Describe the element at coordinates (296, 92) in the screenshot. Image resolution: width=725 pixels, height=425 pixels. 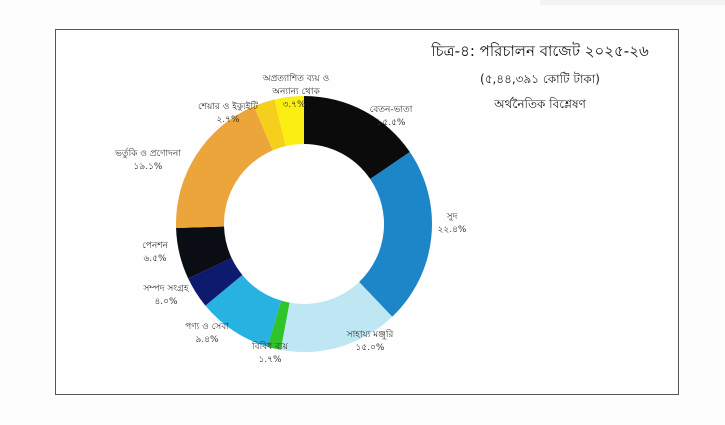
I see `label-unforeseen-name2: অন্যান্য থোক` at that location.